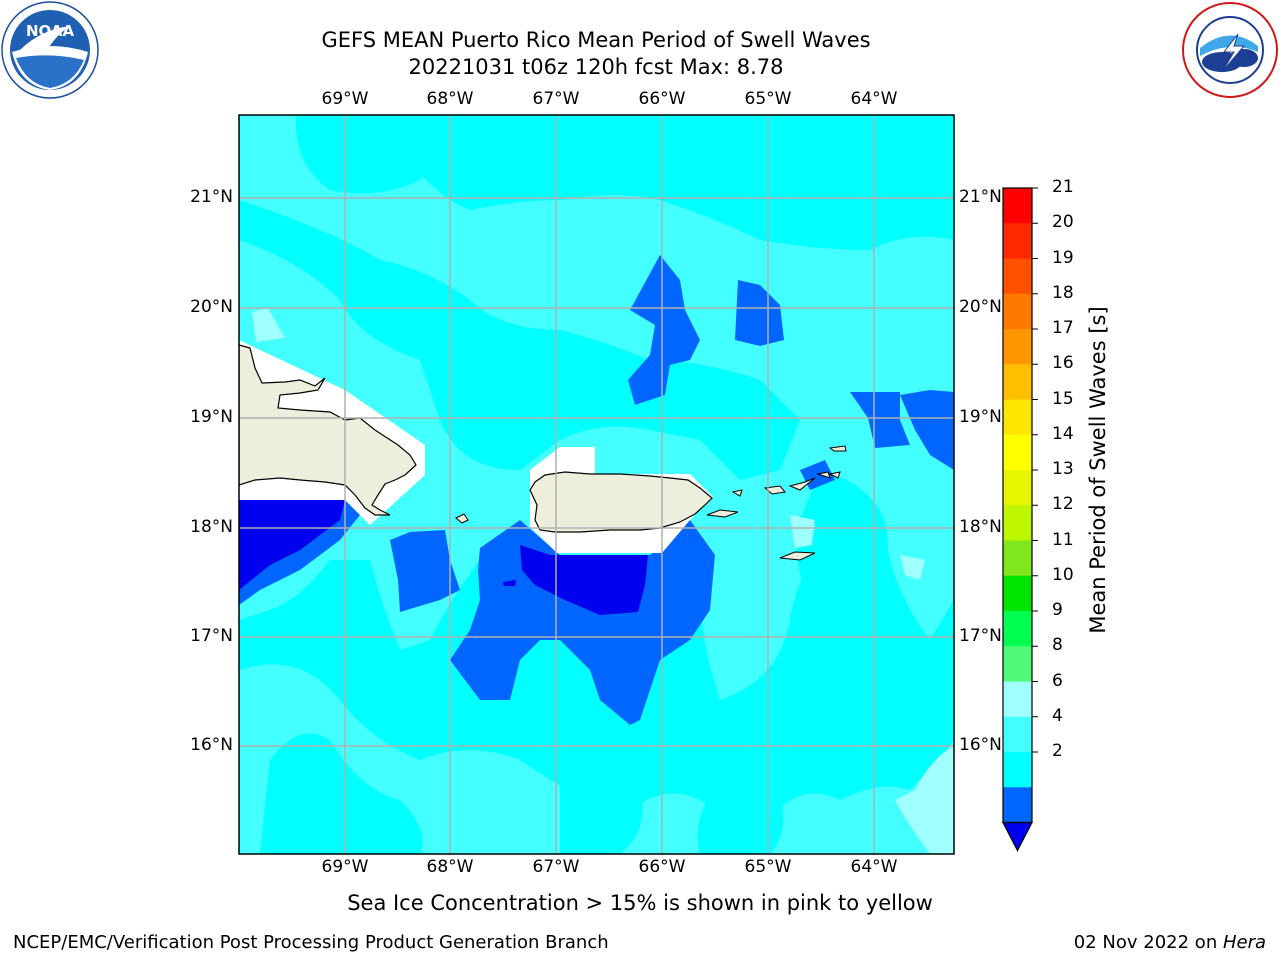 Image resolution: width=1280 pixels, height=960 pixels. What do you see at coordinates (980, 745) in the screenshot?
I see `lat-label-right: 16°N` at bounding box center [980, 745].